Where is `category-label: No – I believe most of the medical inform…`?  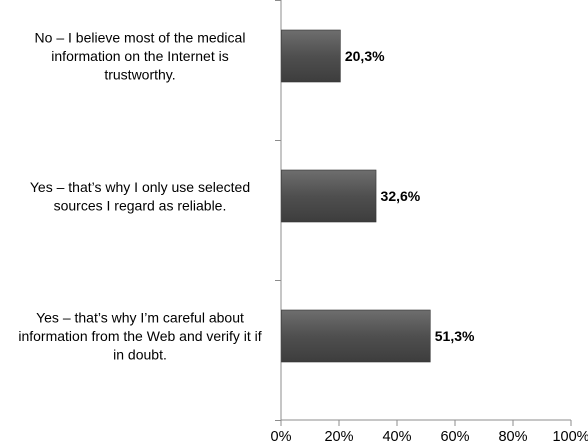
category-label: No – I believe most of the medical inform… is located at coordinates (140, 56).